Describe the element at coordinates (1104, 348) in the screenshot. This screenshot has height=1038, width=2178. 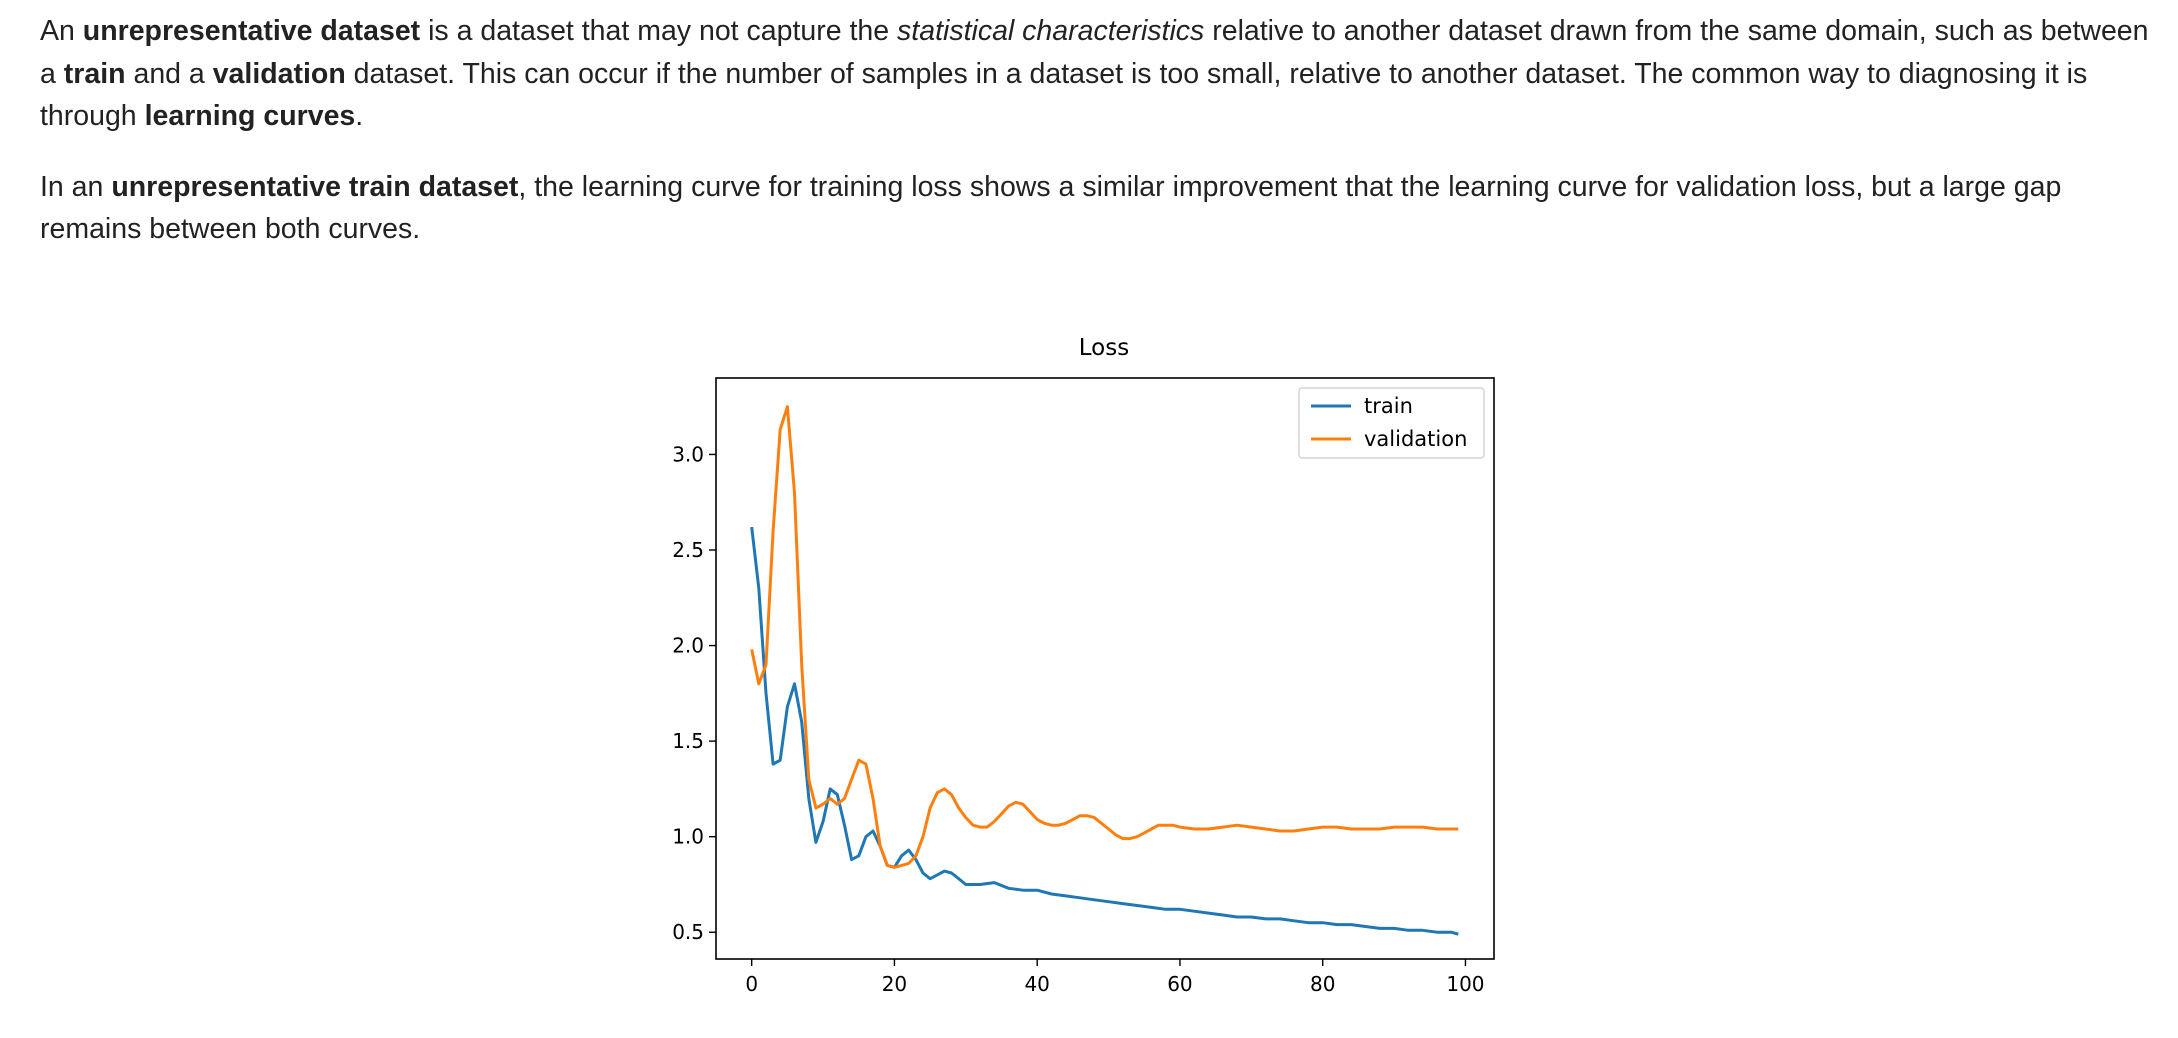
I see `chart-title: Loss` at that location.